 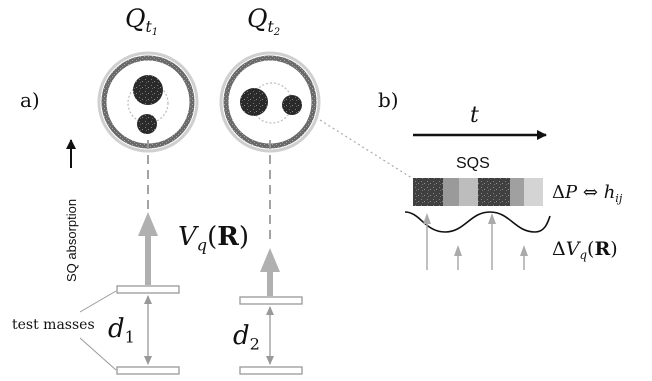 What do you see at coordinates (98, 301) in the screenshot?
I see `test-mass-pointer-top` at bounding box center [98, 301].